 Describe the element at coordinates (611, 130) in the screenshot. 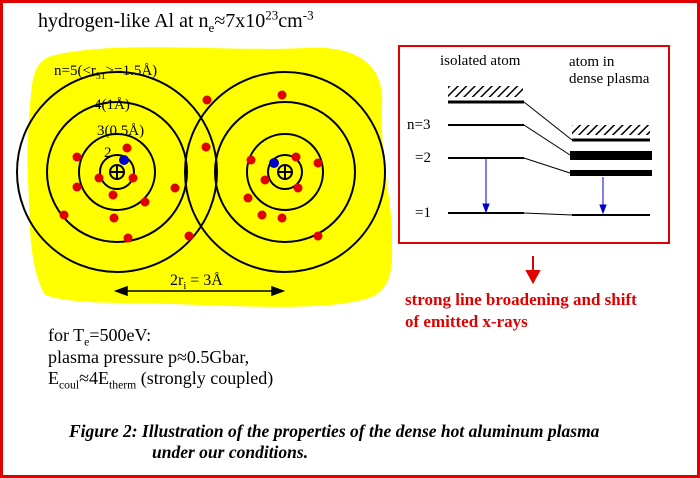

I see `dense-continuum` at that location.